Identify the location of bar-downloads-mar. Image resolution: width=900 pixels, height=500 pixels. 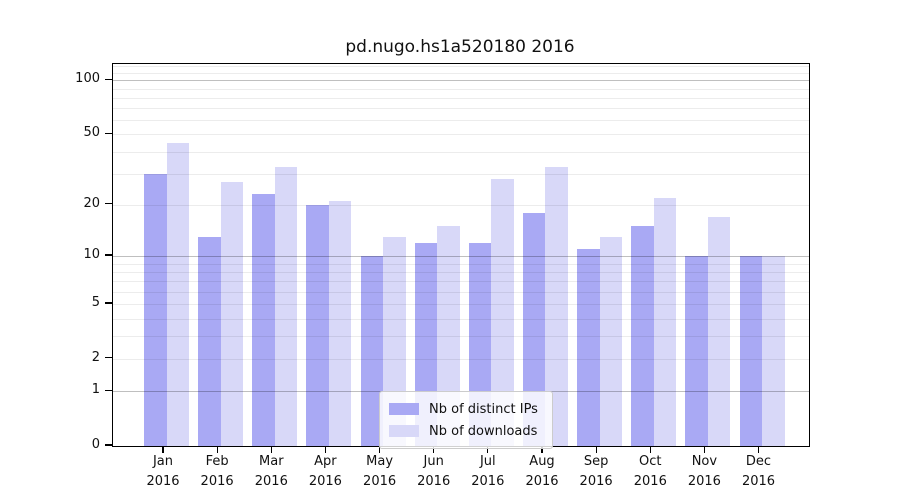
(286, 306).